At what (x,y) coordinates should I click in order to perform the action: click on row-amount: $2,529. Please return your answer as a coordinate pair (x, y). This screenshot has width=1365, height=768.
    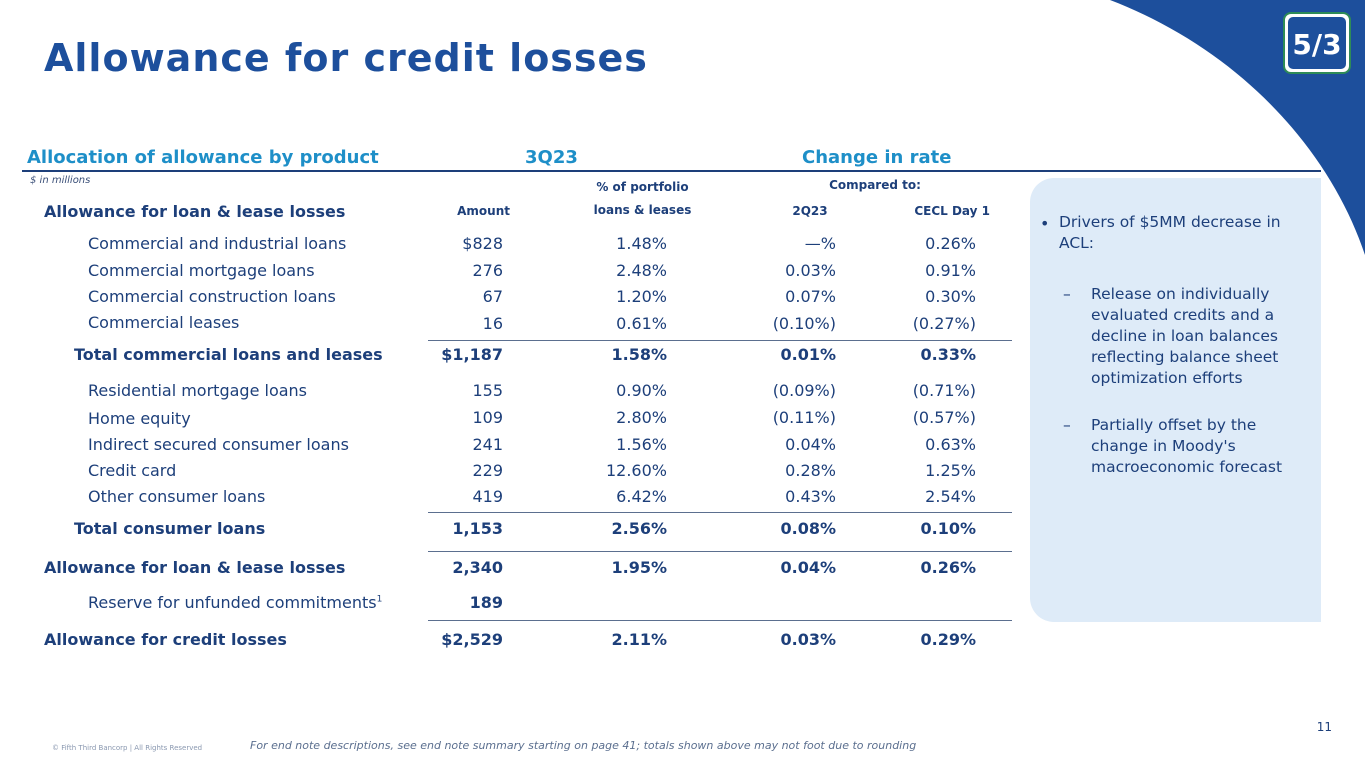
    Looking at the image, I should click on (472, 639).